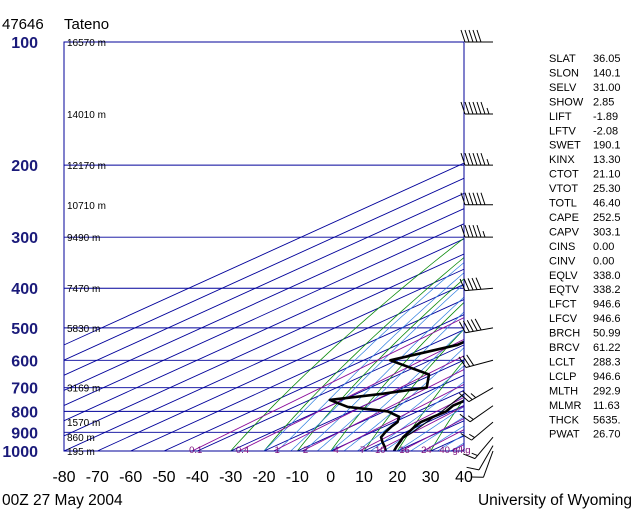 The width and height of the screenshot is (640, 512). I want to click on index-name: SHOW, so click(566, 102).